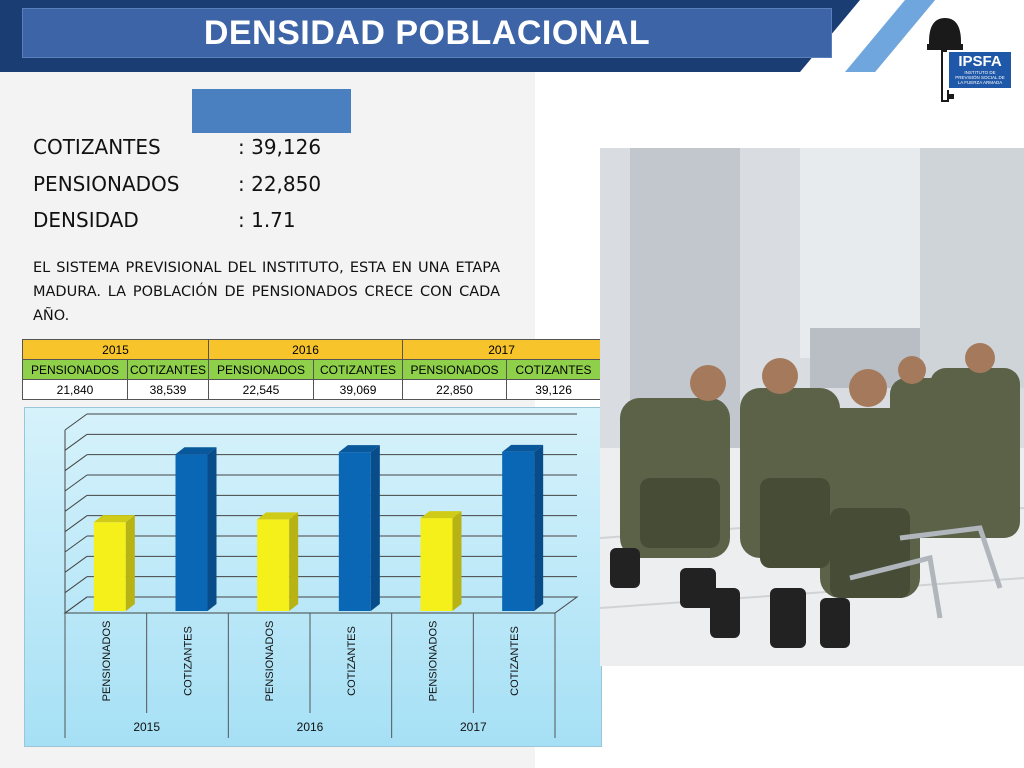 The height and width of the screenshot is (768, 1024). I want to click on stat-value-cotizantes: : 39,126, so click(280, 147).